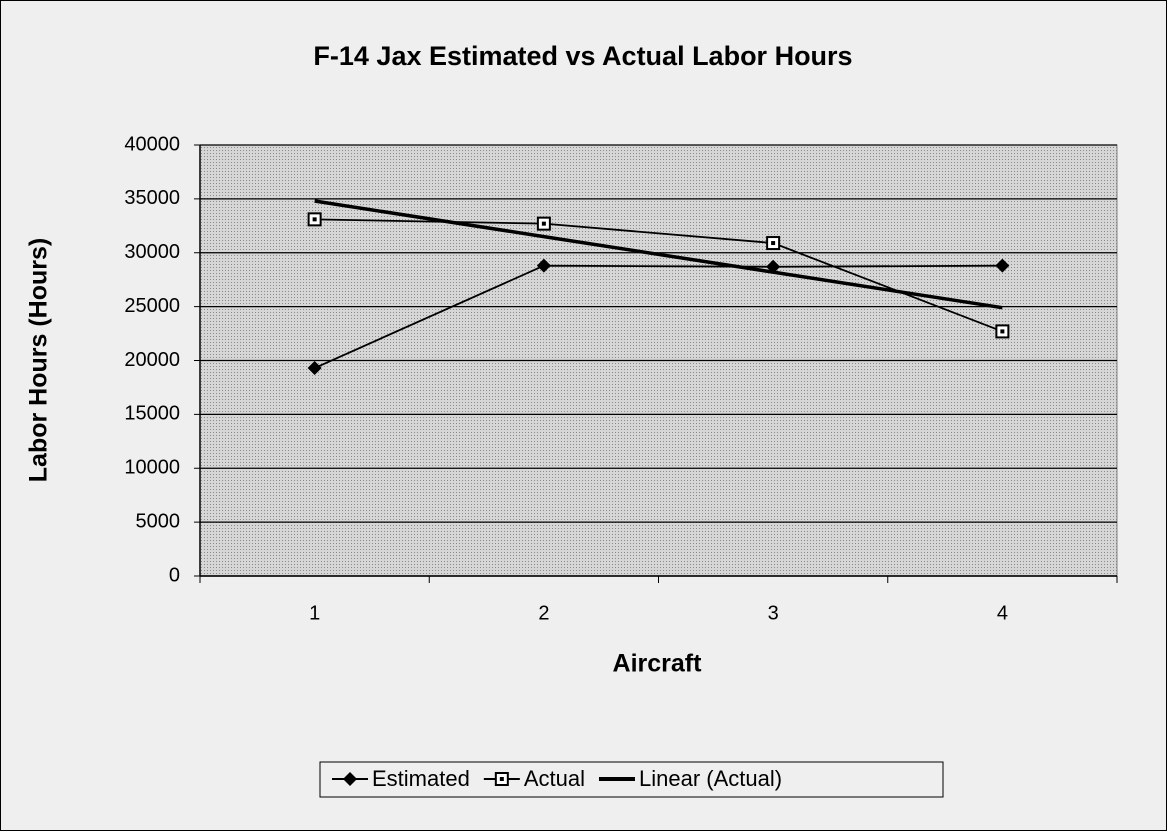  What do you see at coordinates (158, 521) in the screenshot?
I see `y-tick-label: 5000` at bounding box center [158, 521].